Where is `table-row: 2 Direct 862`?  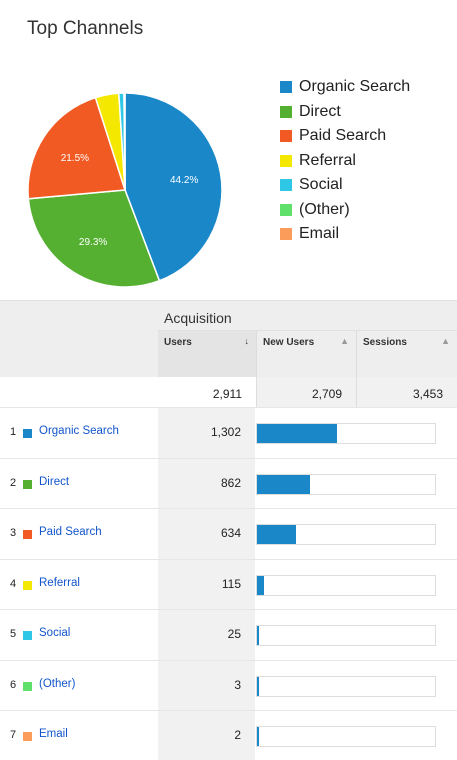
table-row: 2 Direct 862 is located at coordinates (228, 483).